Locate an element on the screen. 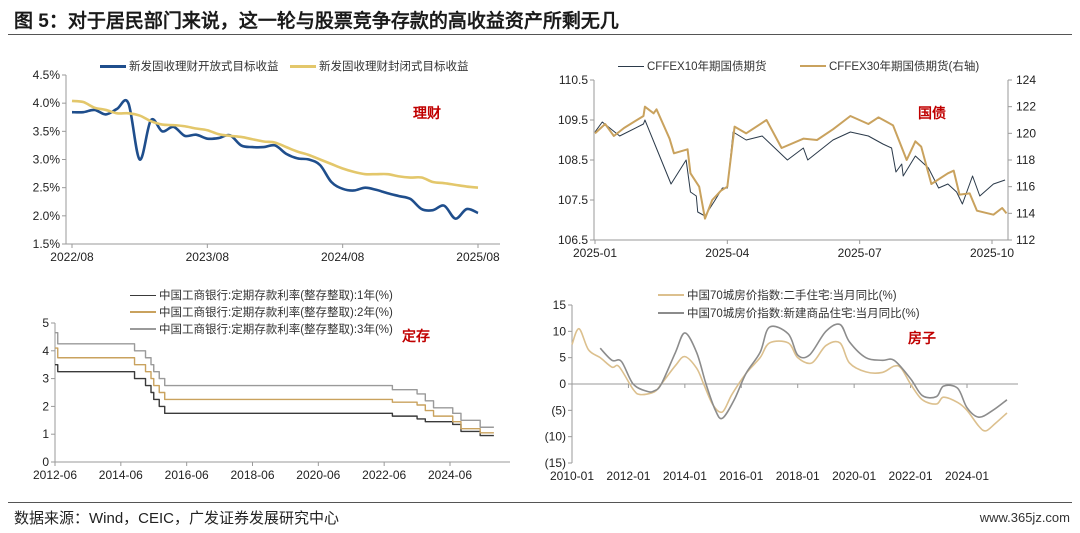  legend-label: CFFEX10年期国债期货 is located at coordinates (707, 67).